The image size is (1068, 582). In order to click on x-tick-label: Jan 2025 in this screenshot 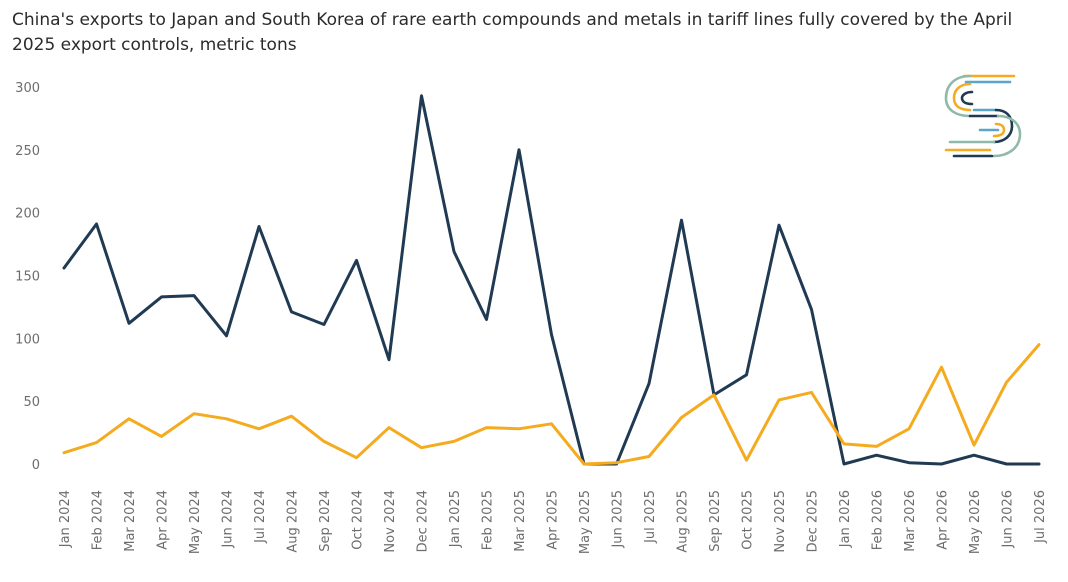, I will do `click(455, 519)`.